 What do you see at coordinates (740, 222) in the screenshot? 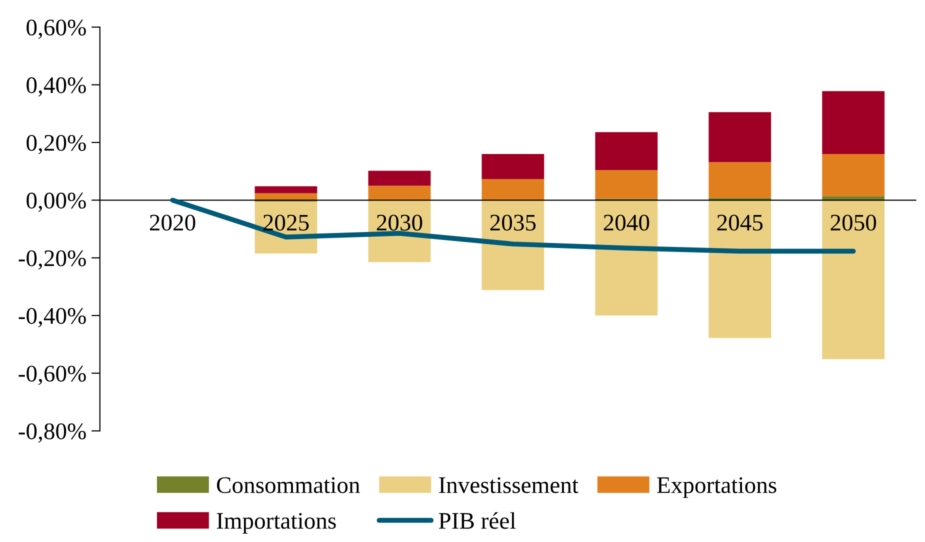
I see `x-tick-label: 2045` at bounding box center [740, 222].